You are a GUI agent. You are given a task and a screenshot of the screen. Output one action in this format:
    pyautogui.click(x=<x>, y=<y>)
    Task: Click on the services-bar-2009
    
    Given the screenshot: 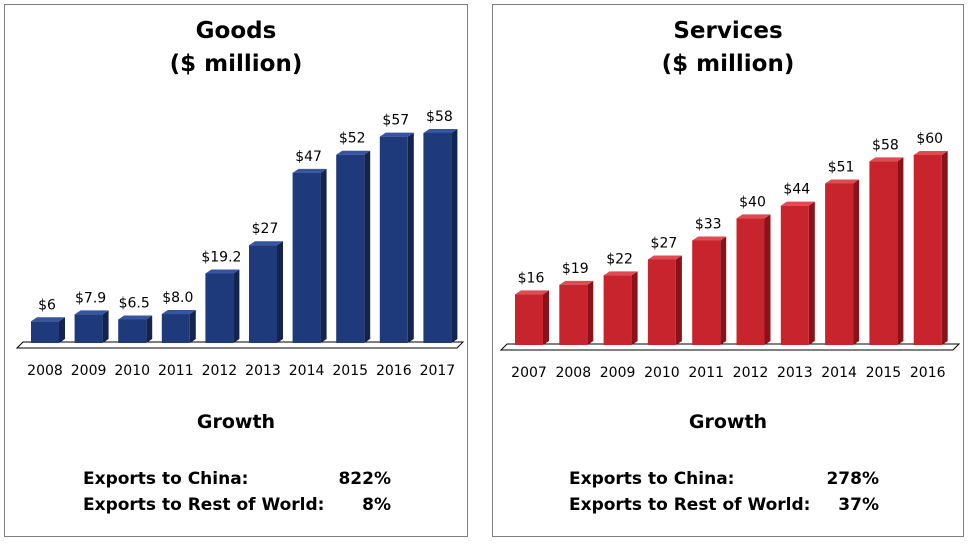 What is the action you would take?
    pyautogui.click(x=620, y=308)
    